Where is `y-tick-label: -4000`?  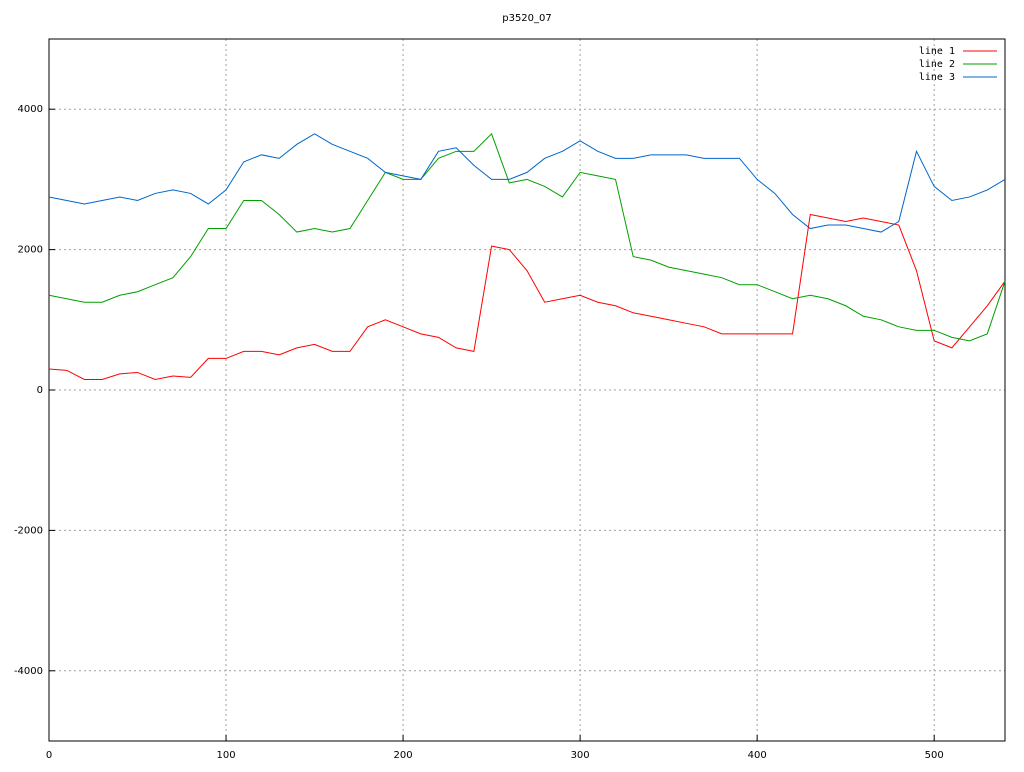 y-tick-label: -4000 is located at coordinates (28, 671).